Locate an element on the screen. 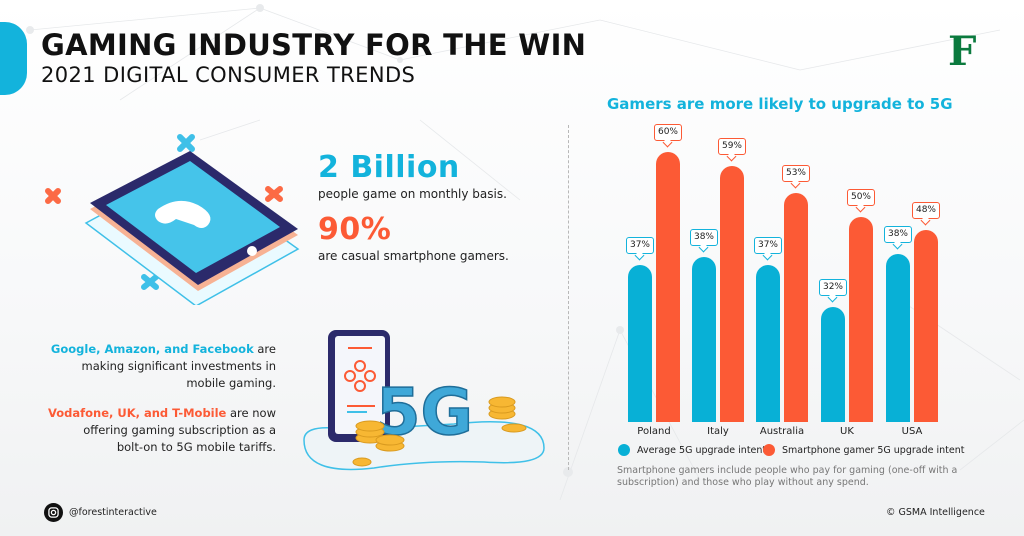  page-subtitle: 2021 DIGITAL CONSUMER TRENDS is located at coordinates (228, 75).